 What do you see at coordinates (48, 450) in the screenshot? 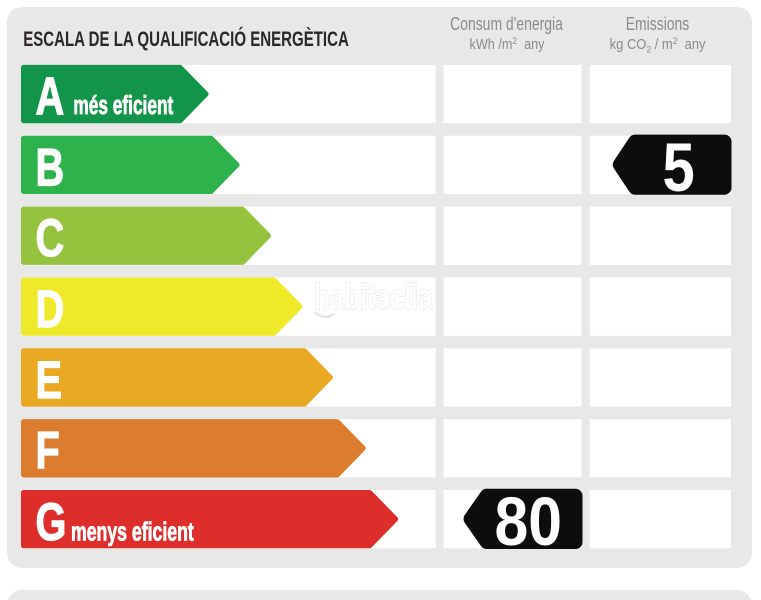
I see `svg-text: F` at bounding box center [48, 450].